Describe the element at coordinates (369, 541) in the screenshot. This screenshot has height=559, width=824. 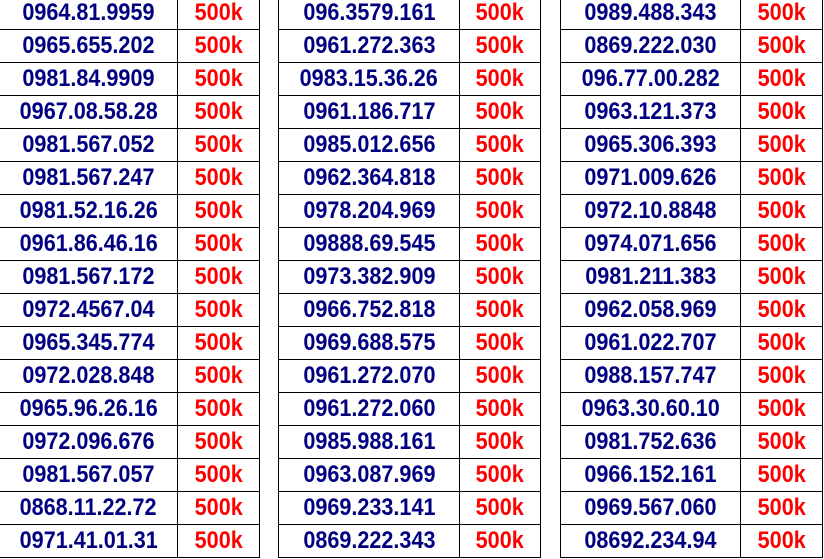
I see `number-cell: 0869.222.343` at that location.